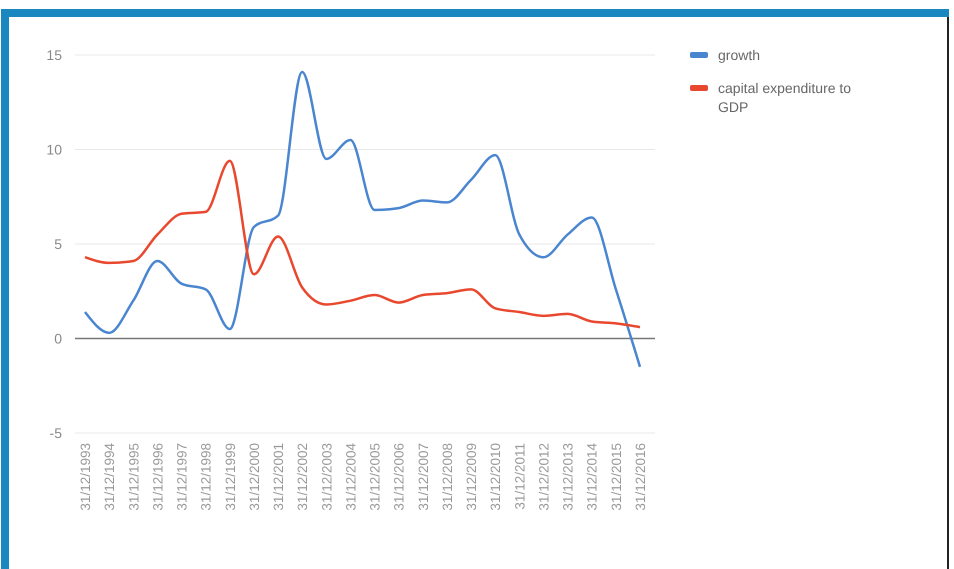  I want to click on x-tick-label: 31/12/1996, so click(158, 477).